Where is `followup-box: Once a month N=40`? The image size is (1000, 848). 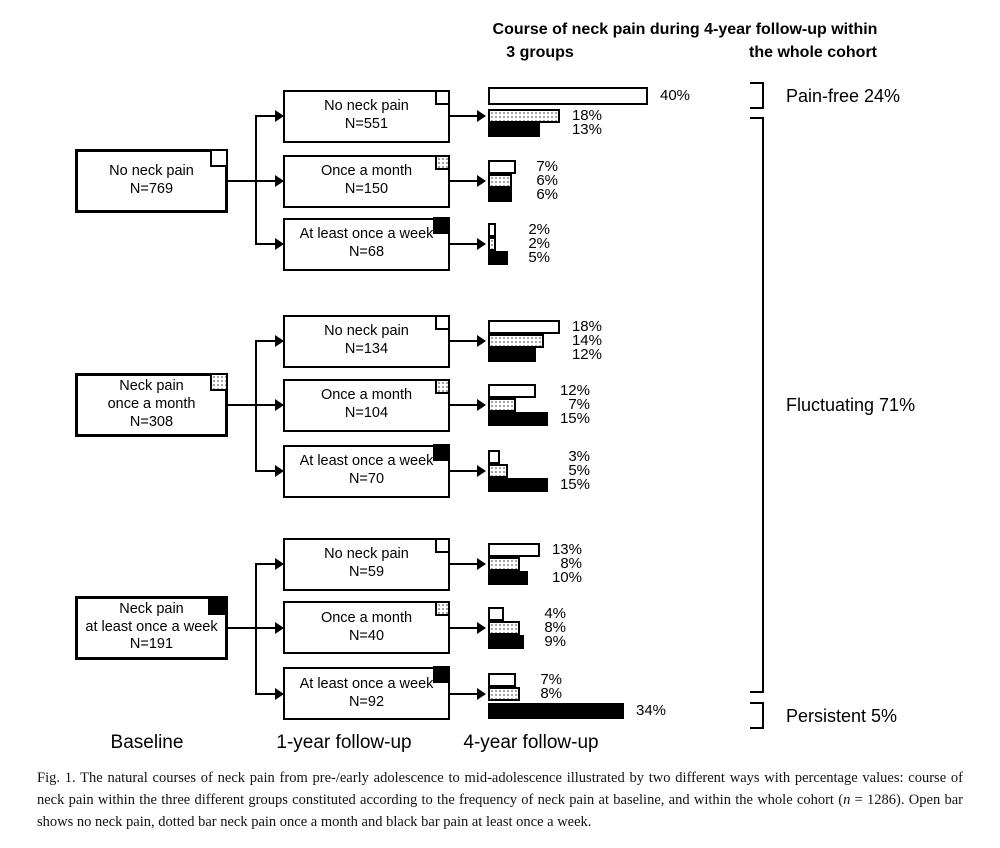 followup-box: Once a month N=40 is located at coordinates (366, 627).